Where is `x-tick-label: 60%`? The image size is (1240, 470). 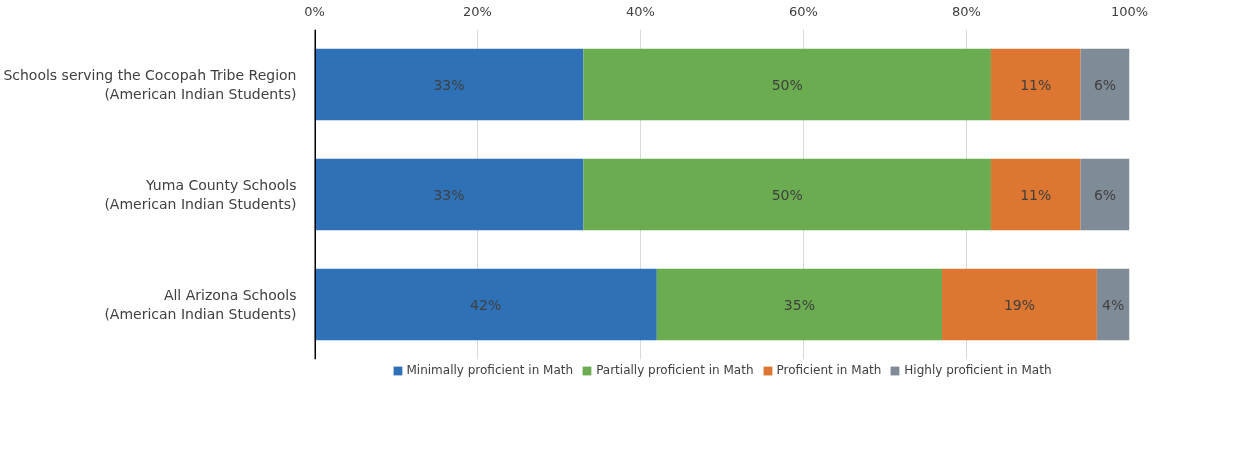
x-tick-label: 60% is located at coordinates (803, 11).